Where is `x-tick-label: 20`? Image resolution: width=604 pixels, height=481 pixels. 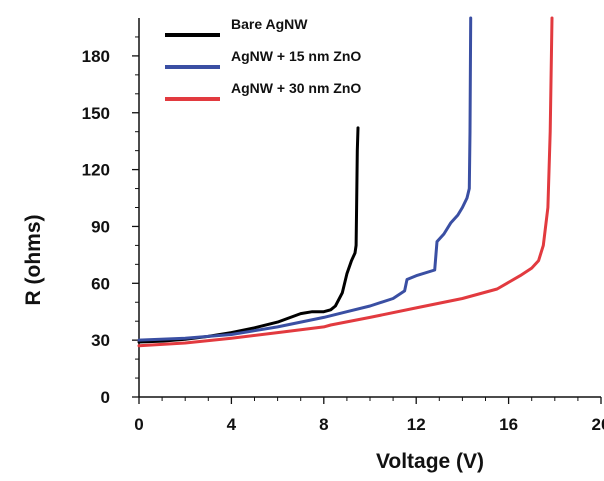
x-tick-label: 20 is located at coordinates (598, 424).